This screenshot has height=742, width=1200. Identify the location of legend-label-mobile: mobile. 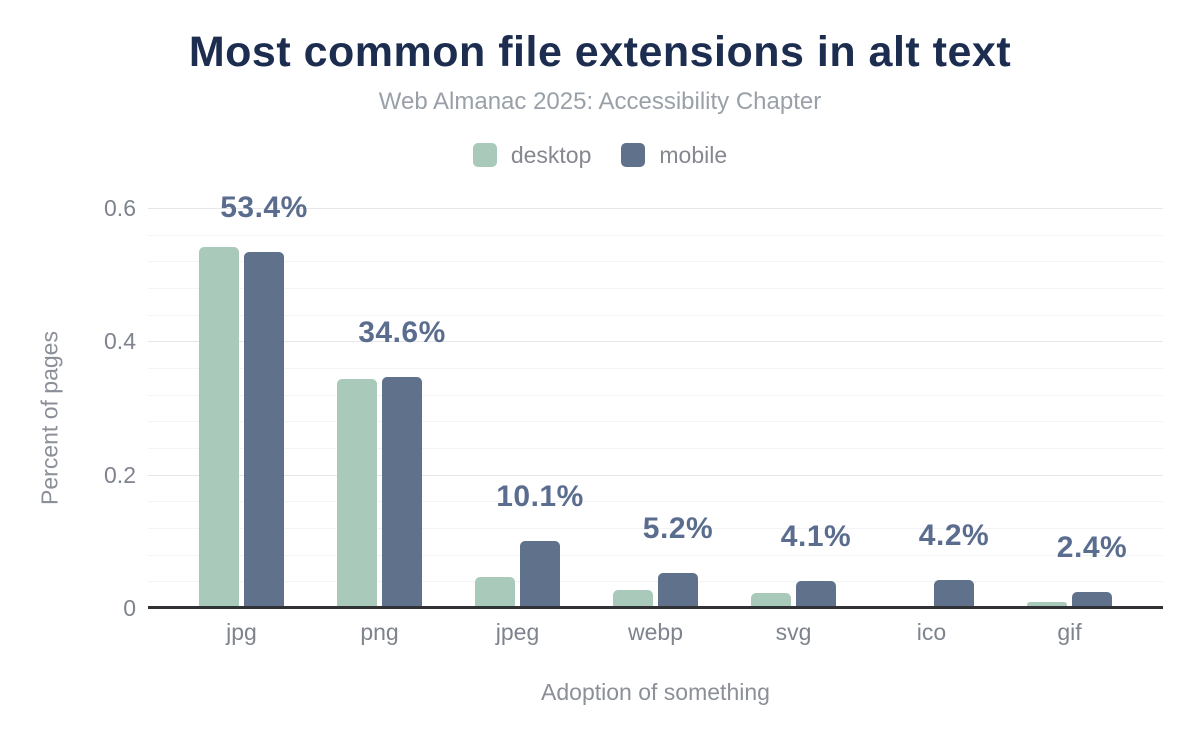
(693, 154).